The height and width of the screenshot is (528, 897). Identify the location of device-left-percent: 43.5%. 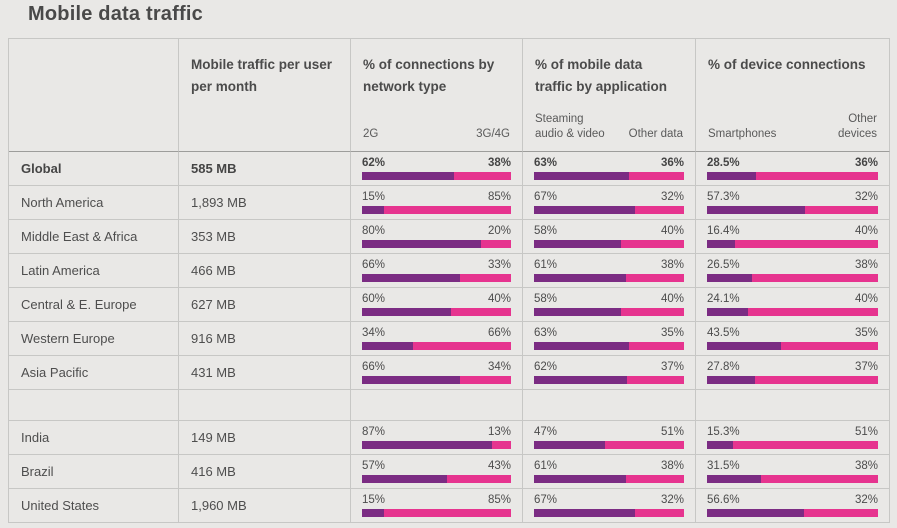
(723, 332).